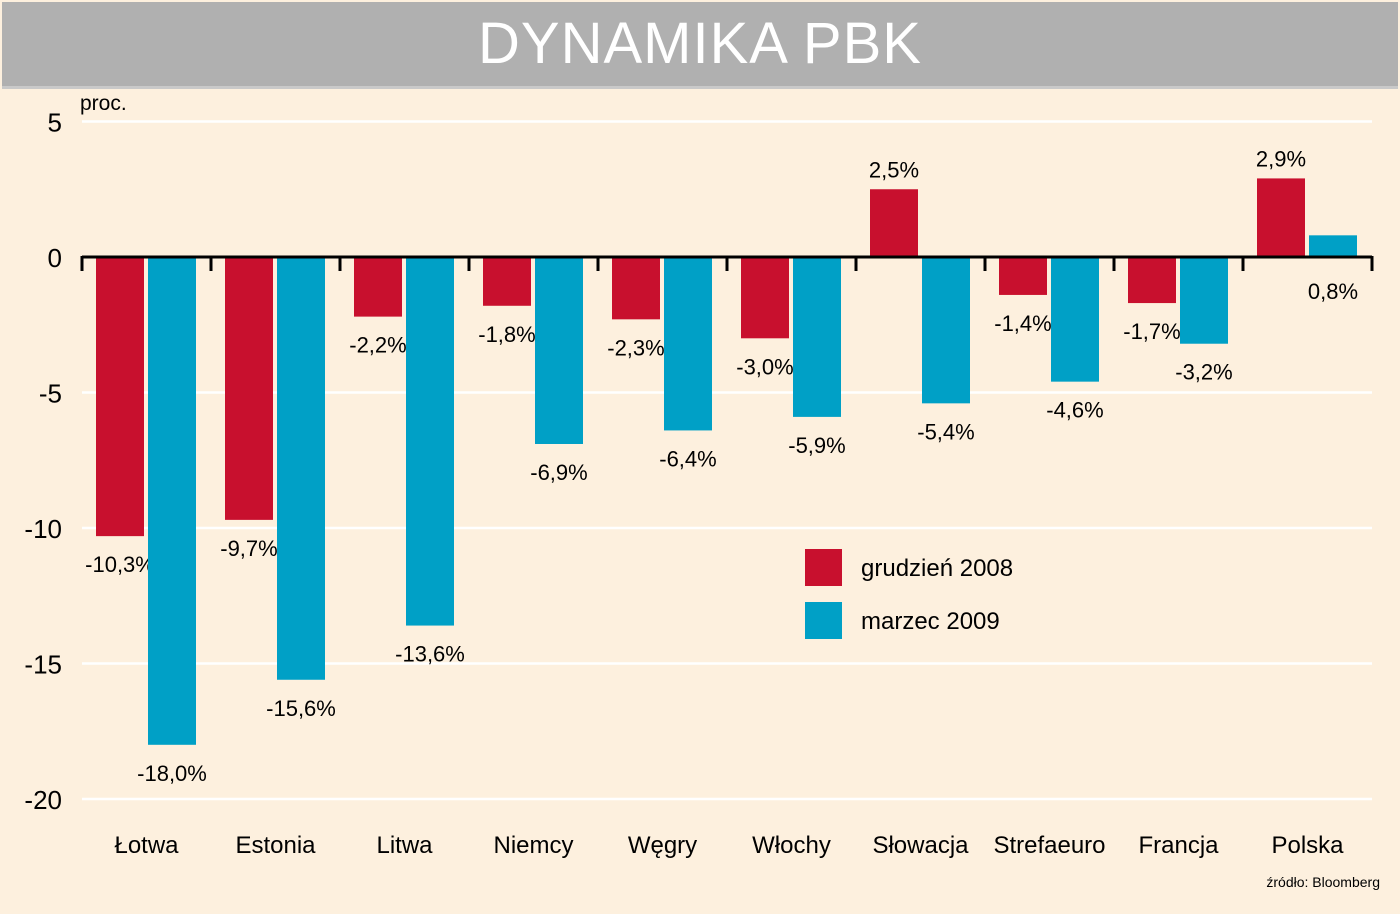 The height and width of the screenshot is (914, 1400). I want to click on x-category-label: Węgry, so click(662, 845).